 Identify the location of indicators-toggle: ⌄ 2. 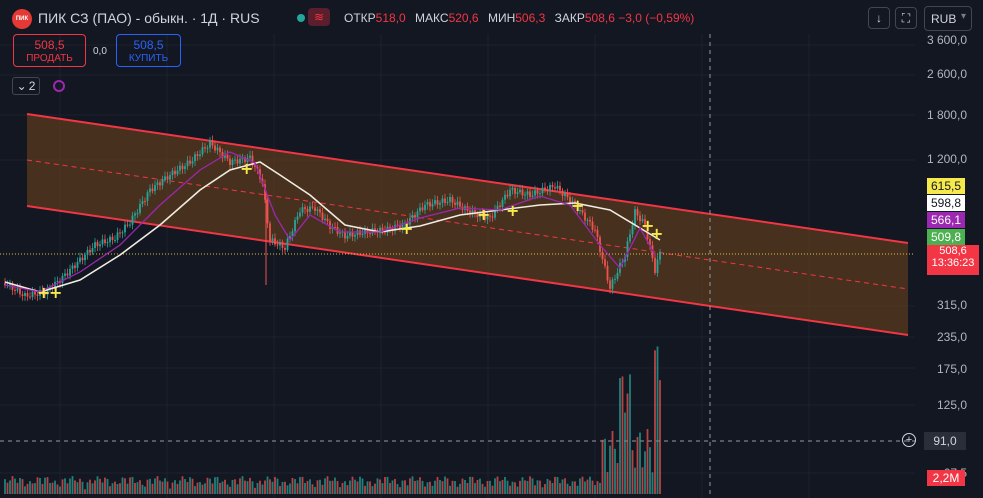
(26, 86).